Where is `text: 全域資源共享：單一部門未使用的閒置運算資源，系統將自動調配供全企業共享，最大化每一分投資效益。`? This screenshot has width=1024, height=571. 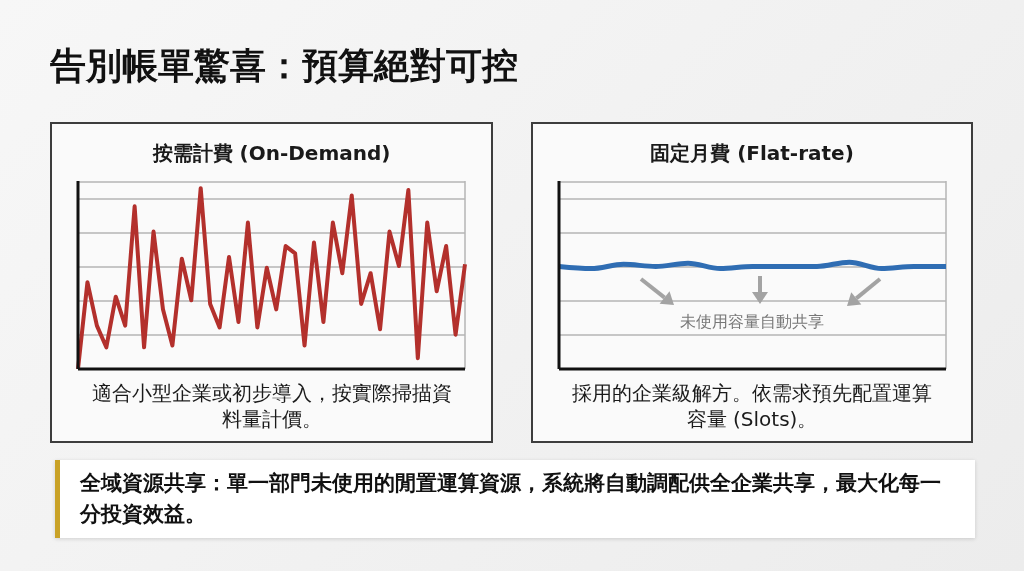
text: 全域資源共享：單一部門未使用的閒置運算資源，系統將自動調配供全企業共享，最大化每一分投資效益。 is located at coordinates (511, 499).